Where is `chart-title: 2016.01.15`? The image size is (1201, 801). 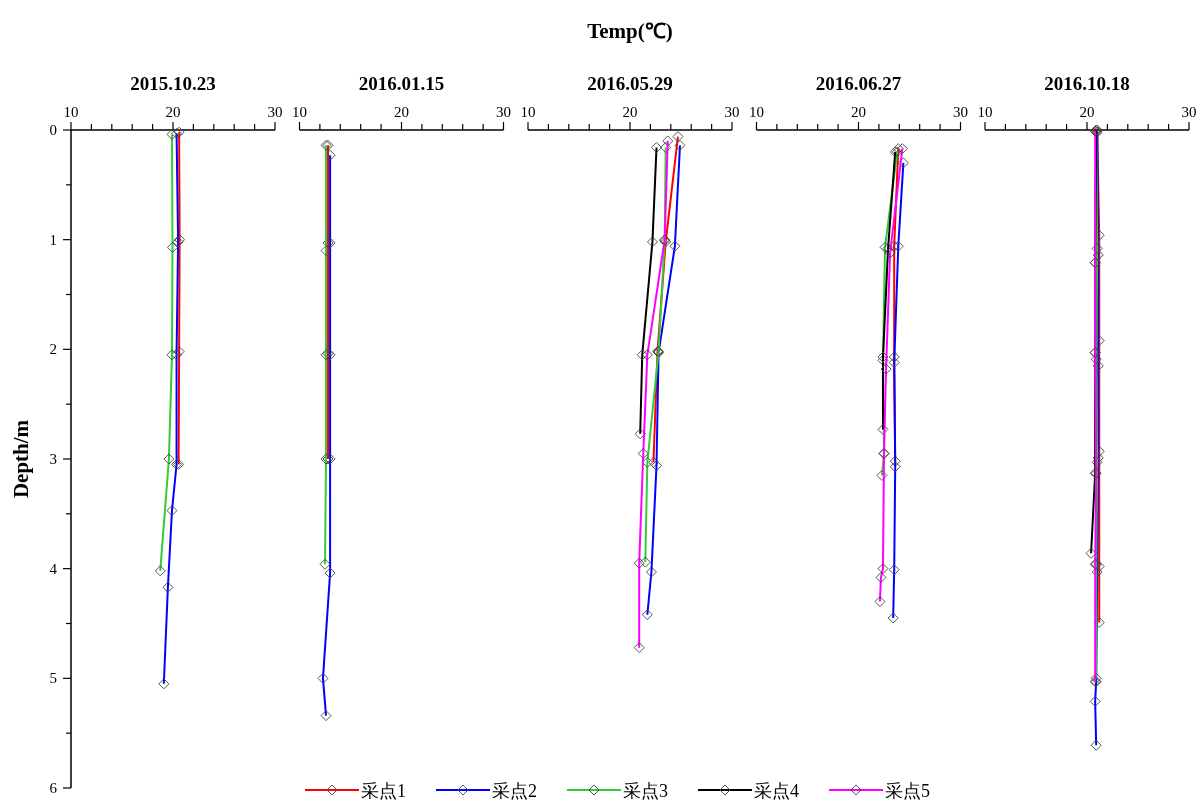 chart-title: 2016.01.15 is located at coordinates (401, 83).